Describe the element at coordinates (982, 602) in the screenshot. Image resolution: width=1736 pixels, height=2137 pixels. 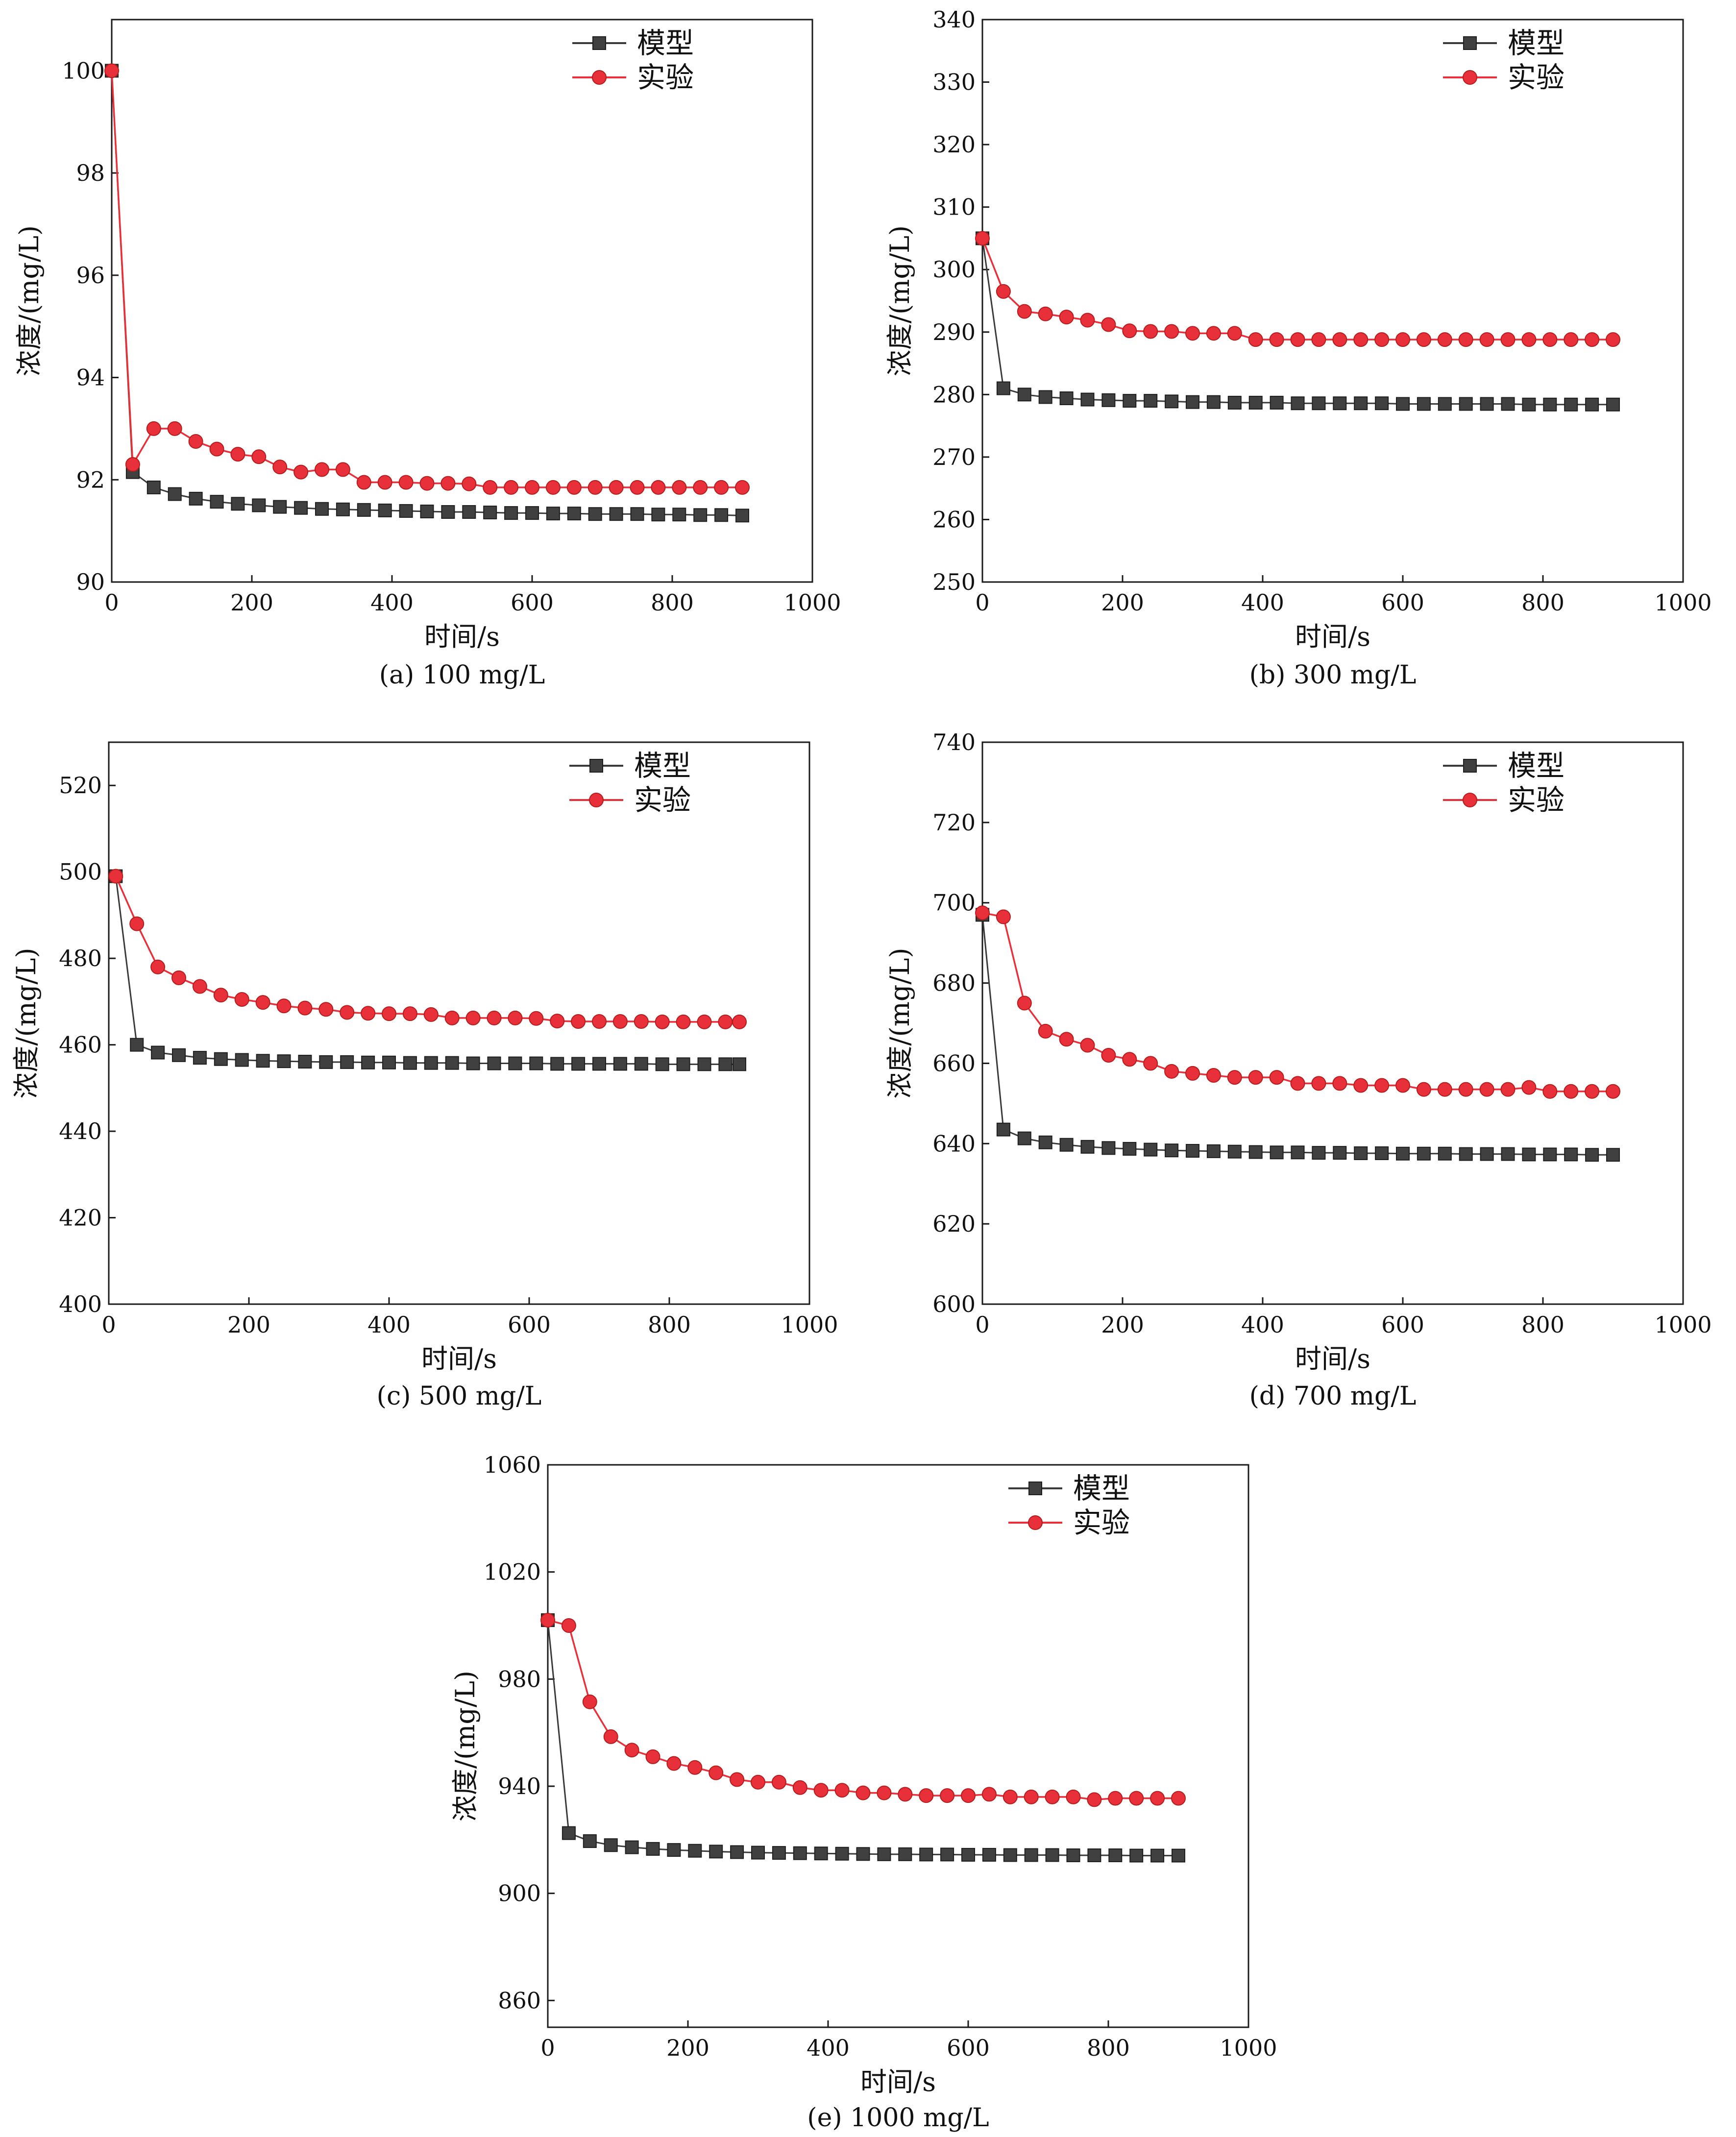
I see `x-tick-label: 0` at that location.